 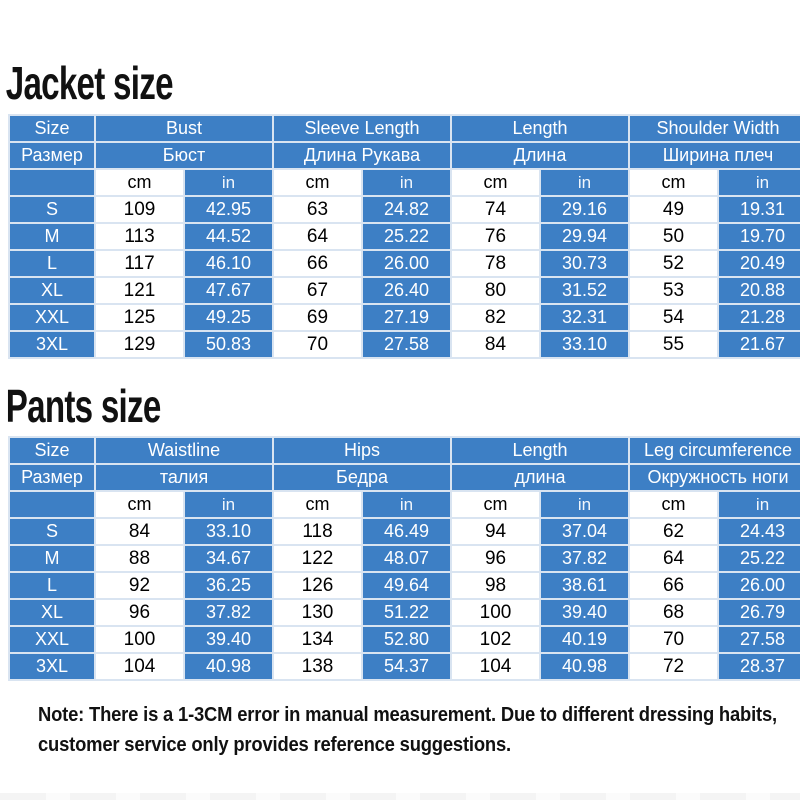 I want to click on table-row: XXL 125 49.25 69 27.19 82 32.31 54 21.28, so click(x=405, y=317).